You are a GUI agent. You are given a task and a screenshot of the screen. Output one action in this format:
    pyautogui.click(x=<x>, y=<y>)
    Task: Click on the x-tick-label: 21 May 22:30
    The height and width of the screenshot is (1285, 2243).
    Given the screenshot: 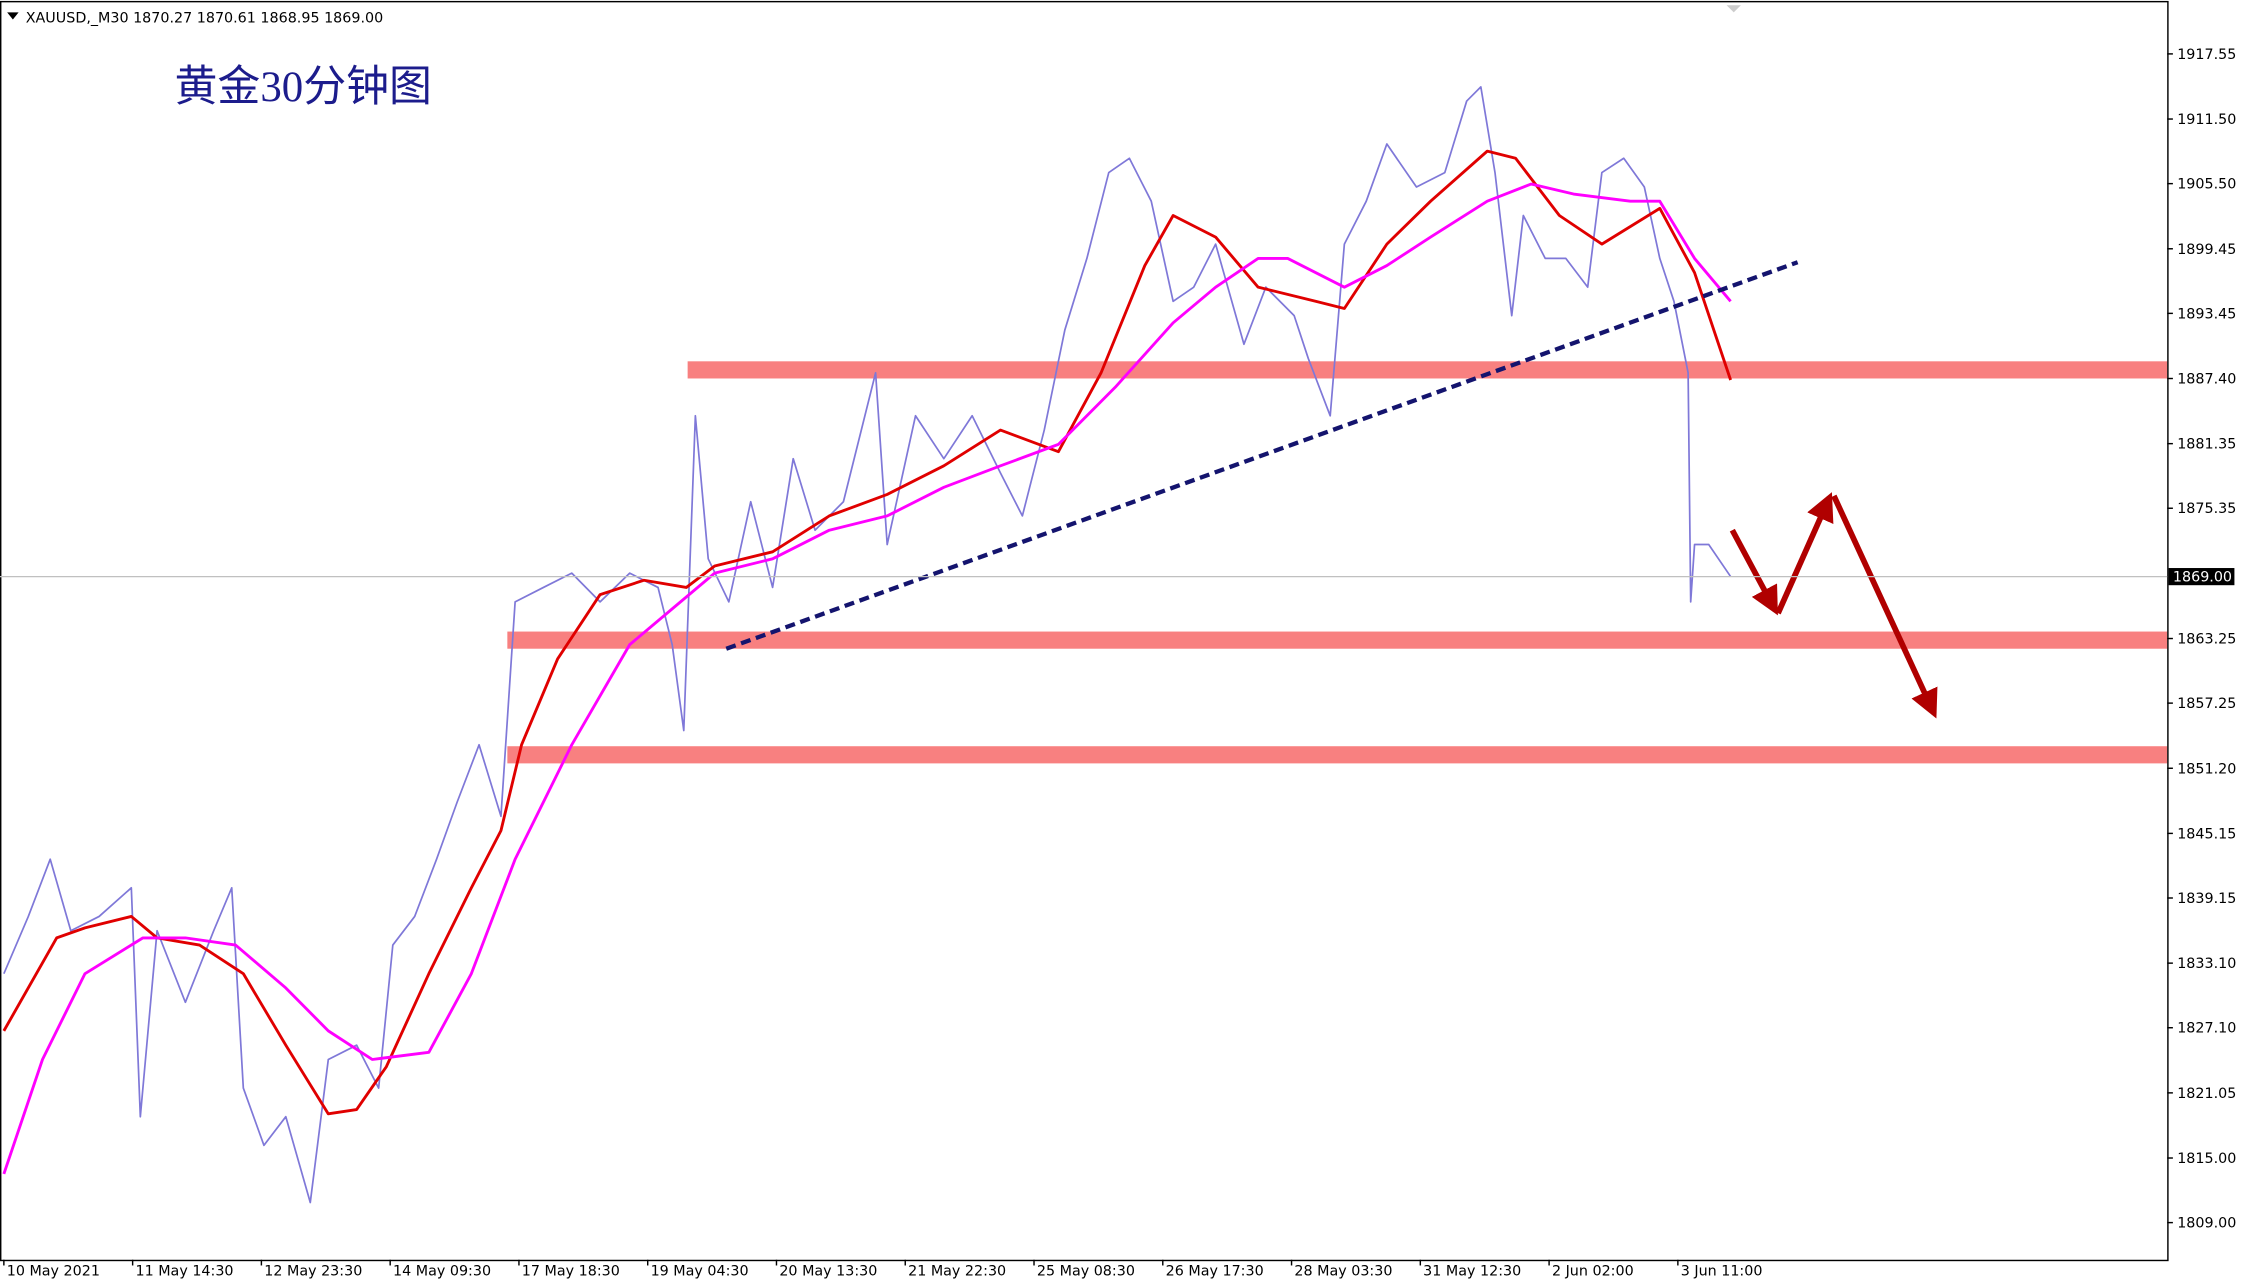 What is the action you would take?
    pyautogui.click(x=957, y=1271)
    